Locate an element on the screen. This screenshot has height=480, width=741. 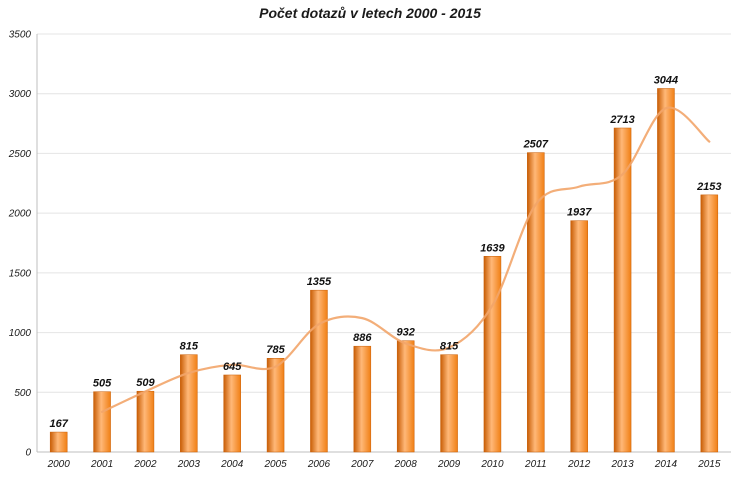
x-tick-label: 2012 is located at coordinates (579, 464).